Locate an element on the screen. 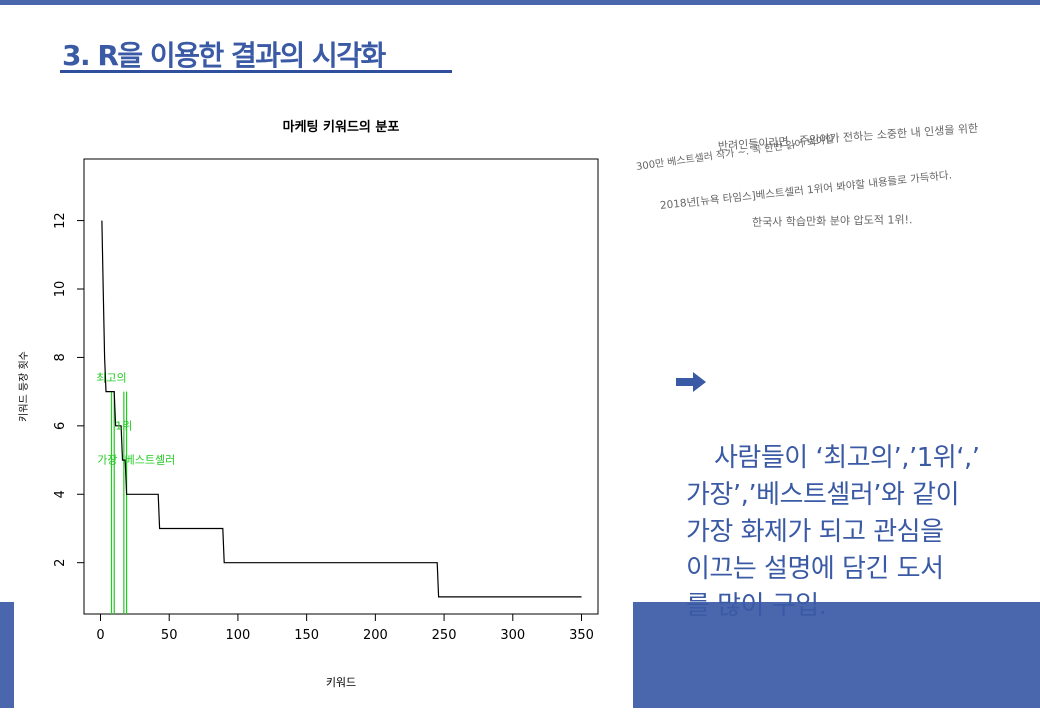 This screenshot has width=1040, height=720. x-tick-label: 100 is located at coordinates (238, 635).